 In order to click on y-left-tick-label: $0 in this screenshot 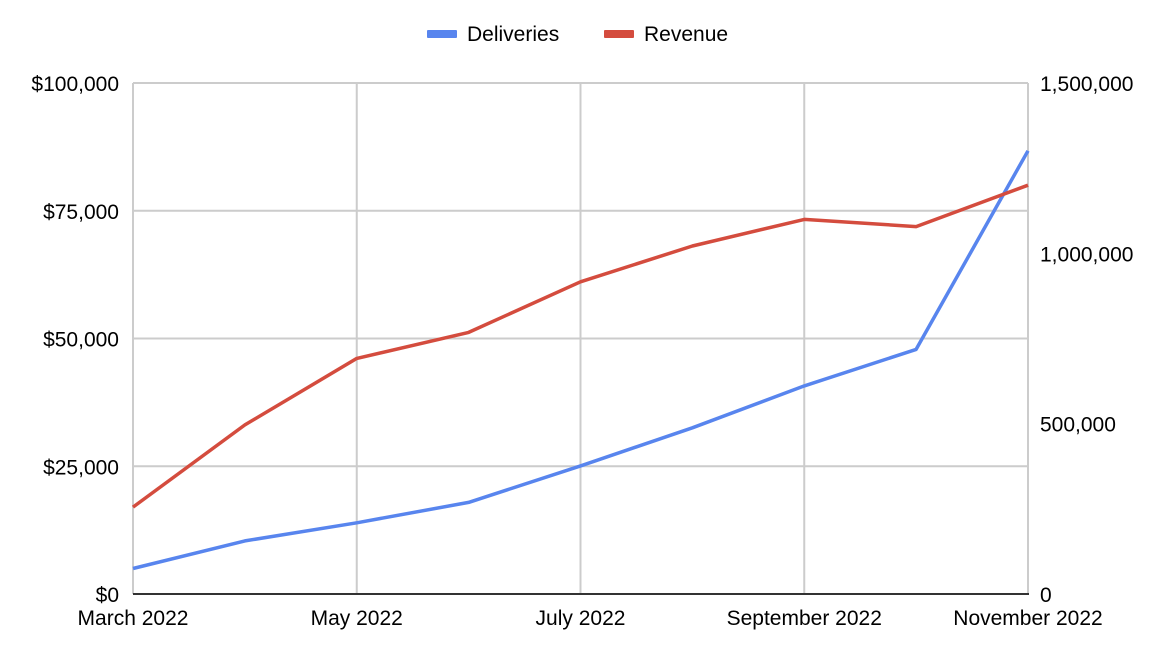, I will do `click(107, 595)`.